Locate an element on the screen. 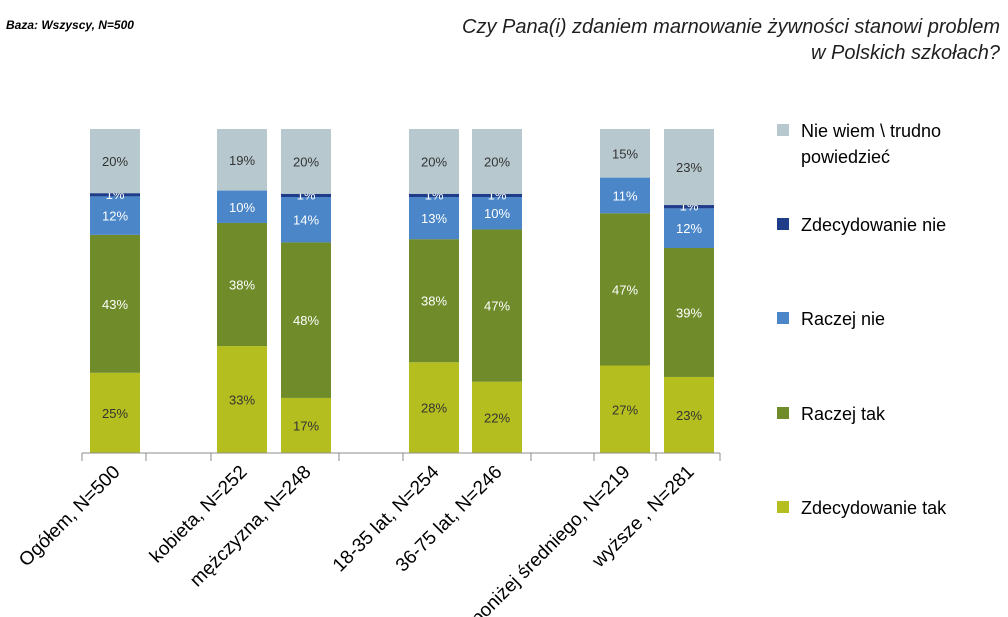 This screenshot has height=617, width=1008. data-label: 25% is located at coordinates (115, 413).